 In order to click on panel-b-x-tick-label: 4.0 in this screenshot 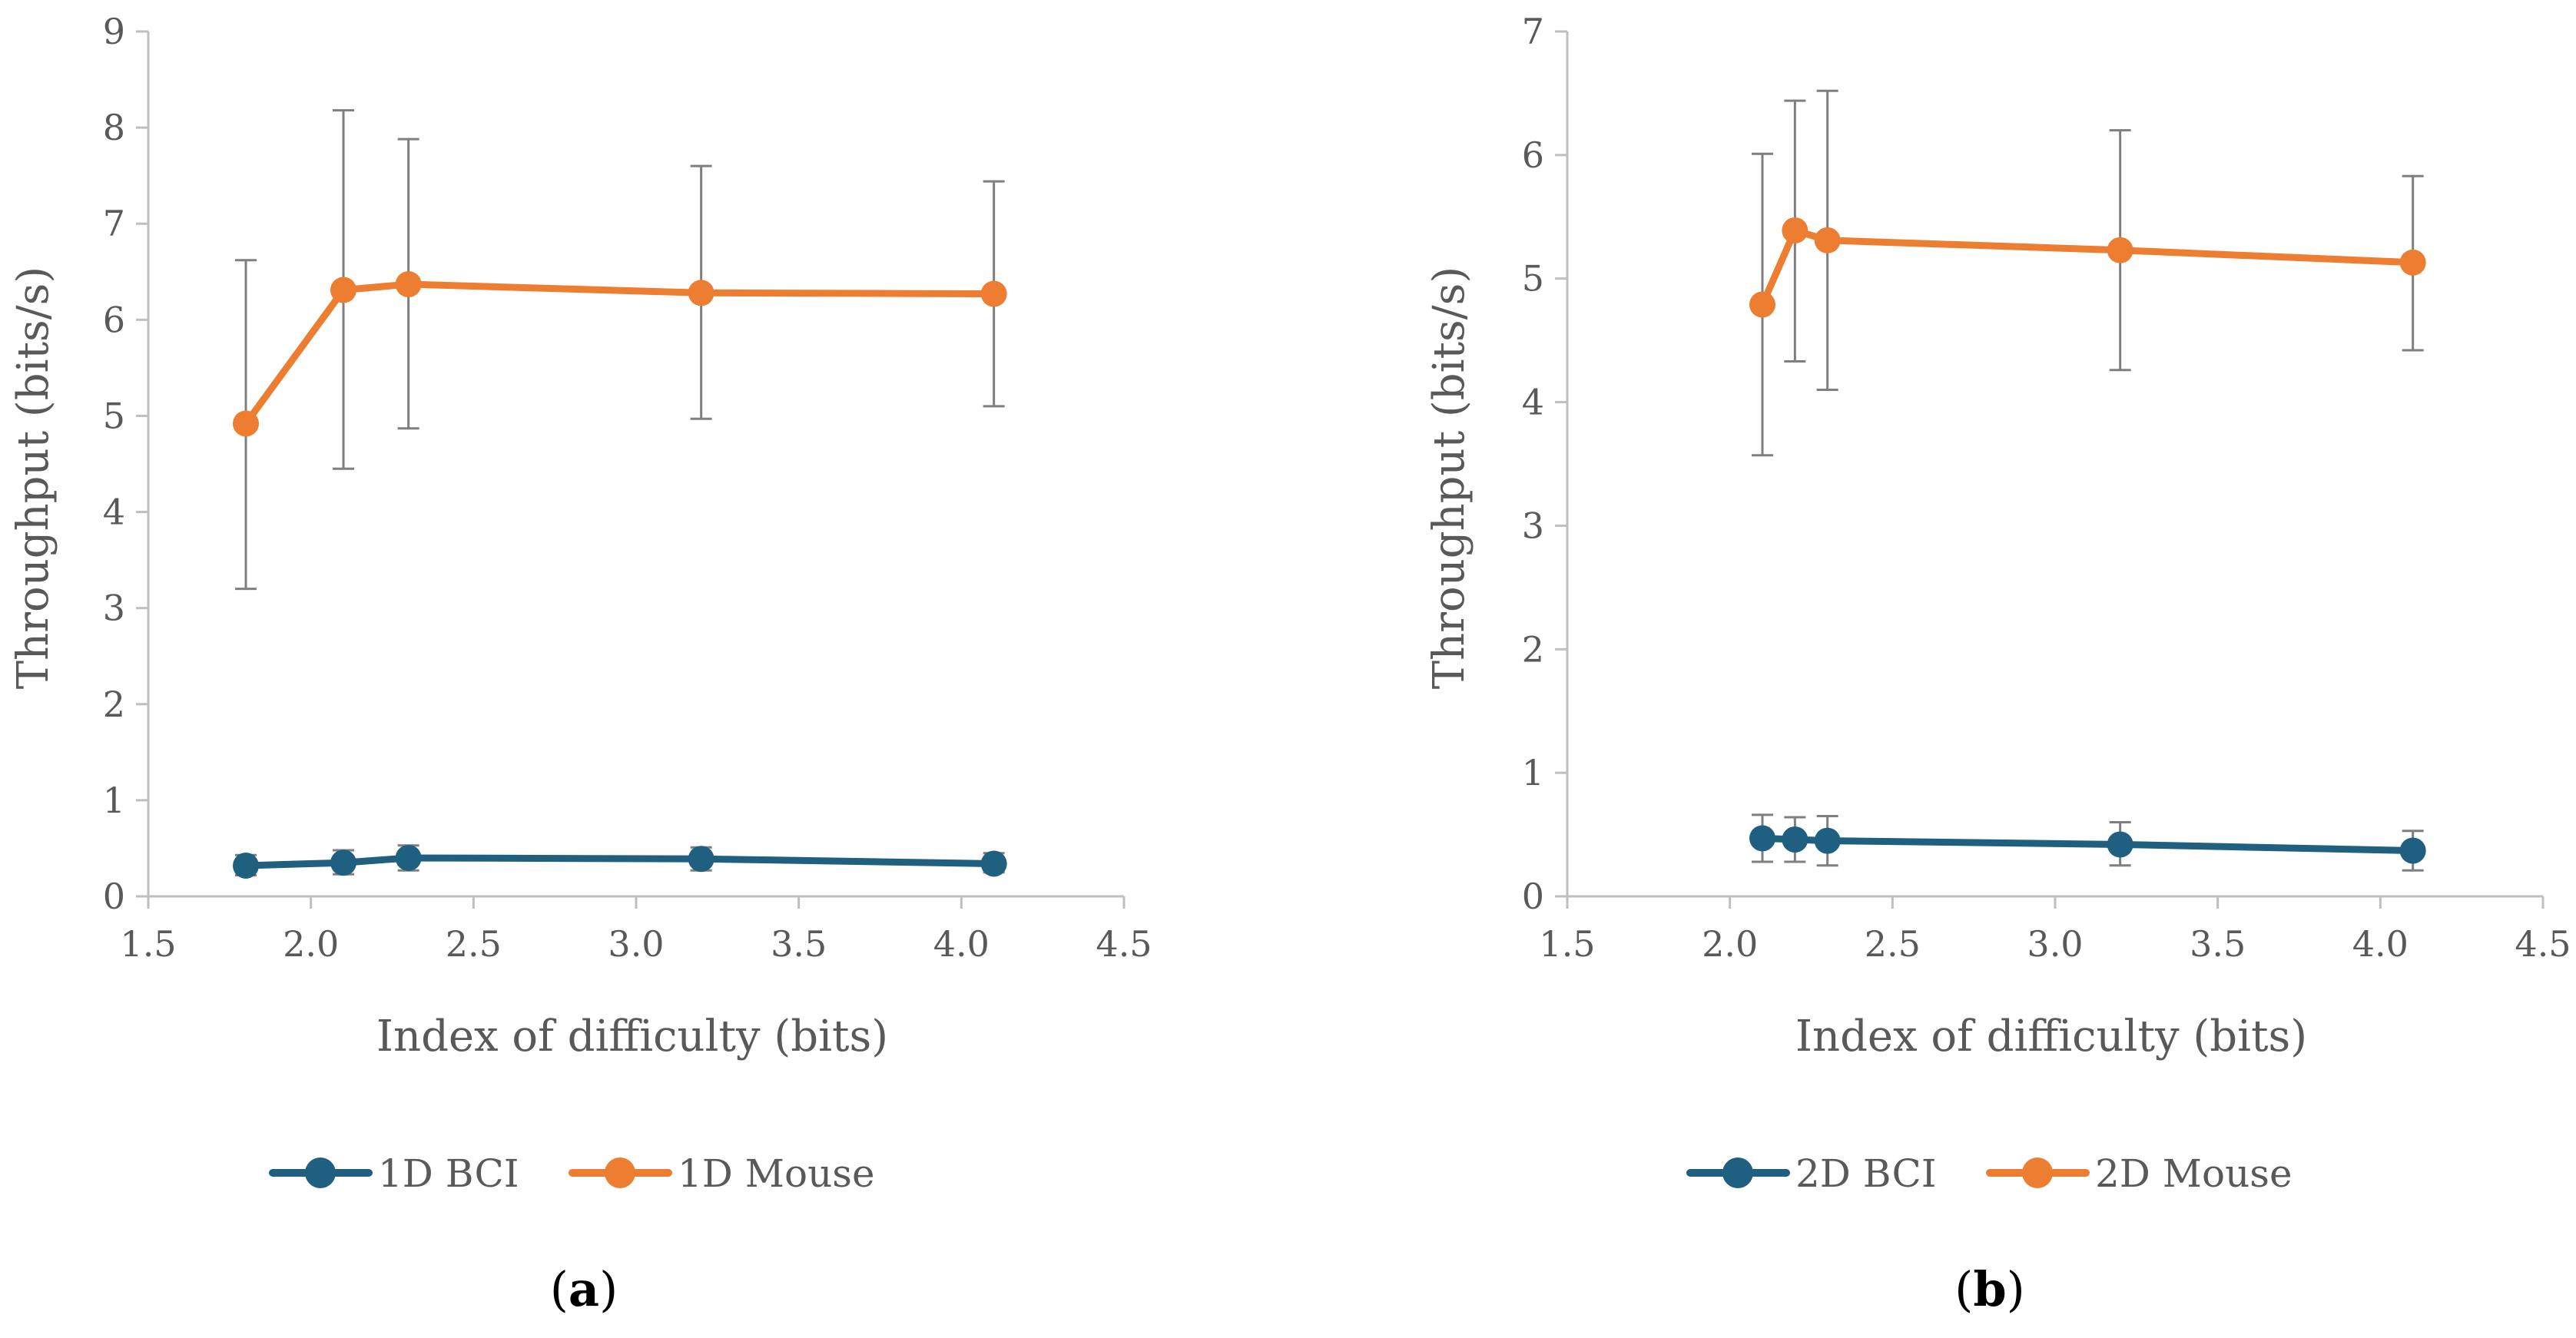, I will do `click(2380, 944)`.